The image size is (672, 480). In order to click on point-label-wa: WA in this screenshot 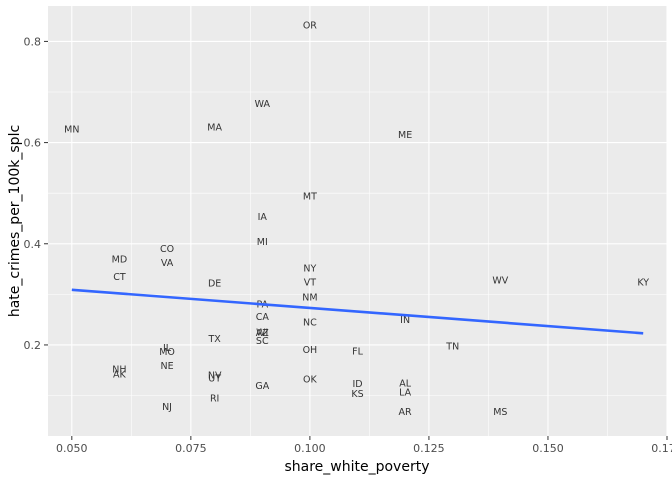, I will do `click(263, 104)`.